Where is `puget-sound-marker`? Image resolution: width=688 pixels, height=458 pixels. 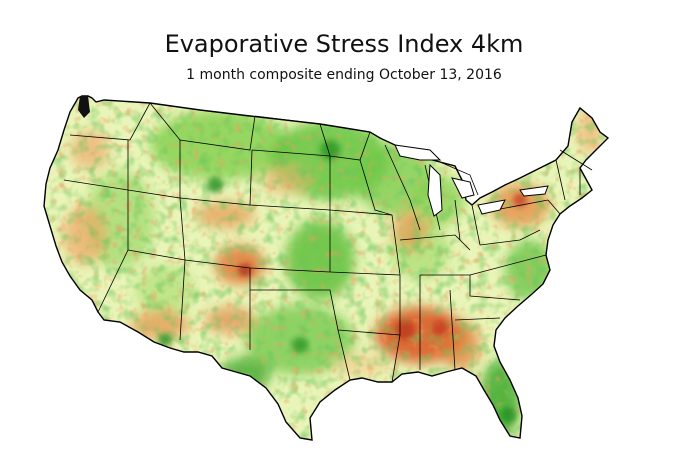 puget-sound-marker is located at coordinates (84, 107).